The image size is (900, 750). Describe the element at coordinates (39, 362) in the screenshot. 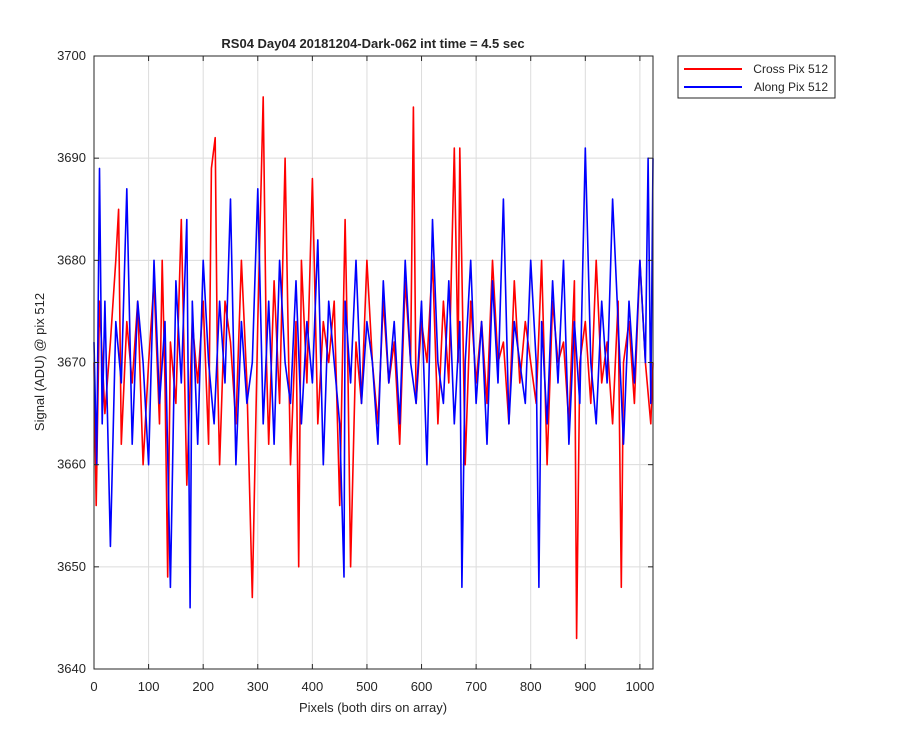

I see `y-axis-label: Signal (ADU) @ pix 512` at that location.